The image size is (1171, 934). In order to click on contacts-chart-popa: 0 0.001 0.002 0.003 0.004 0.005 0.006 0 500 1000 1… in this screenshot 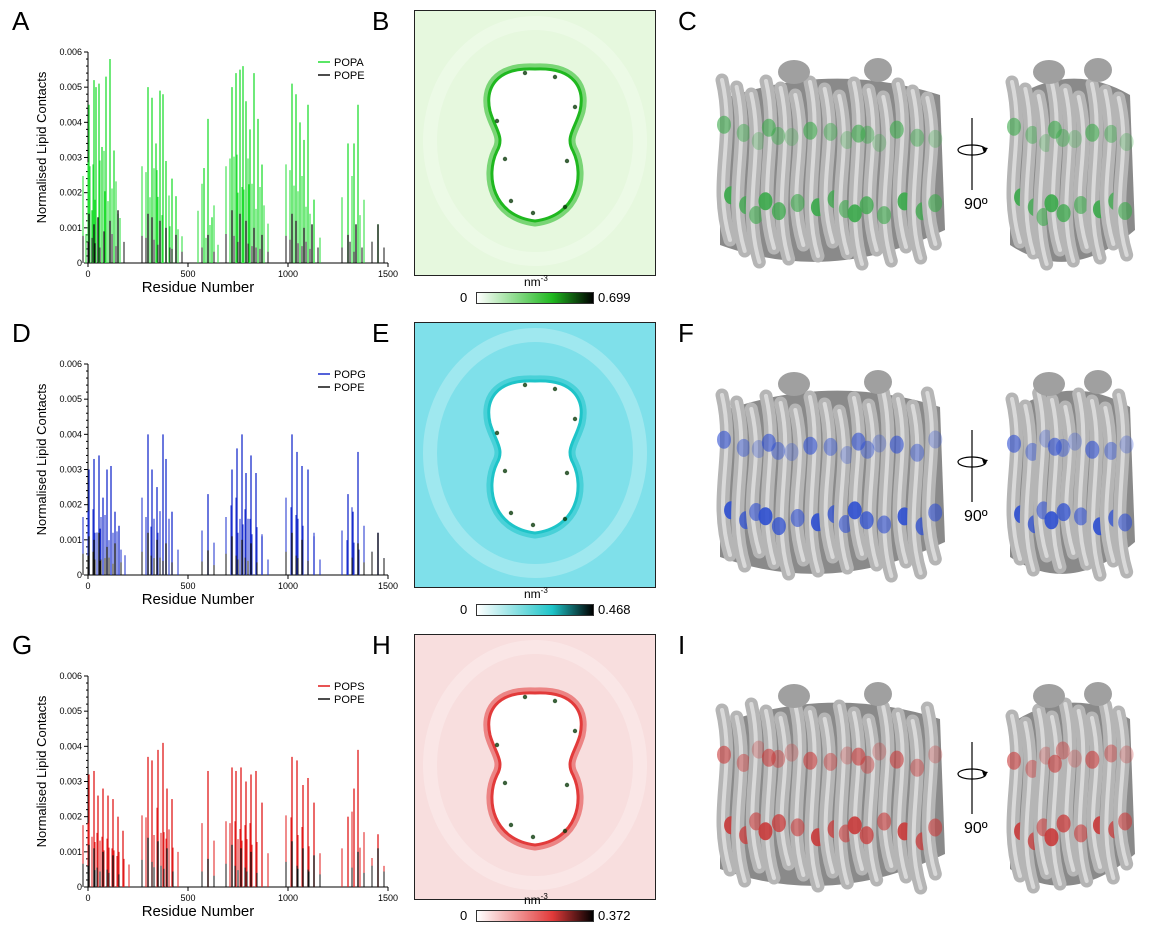, I will do `click(216, 171)`.